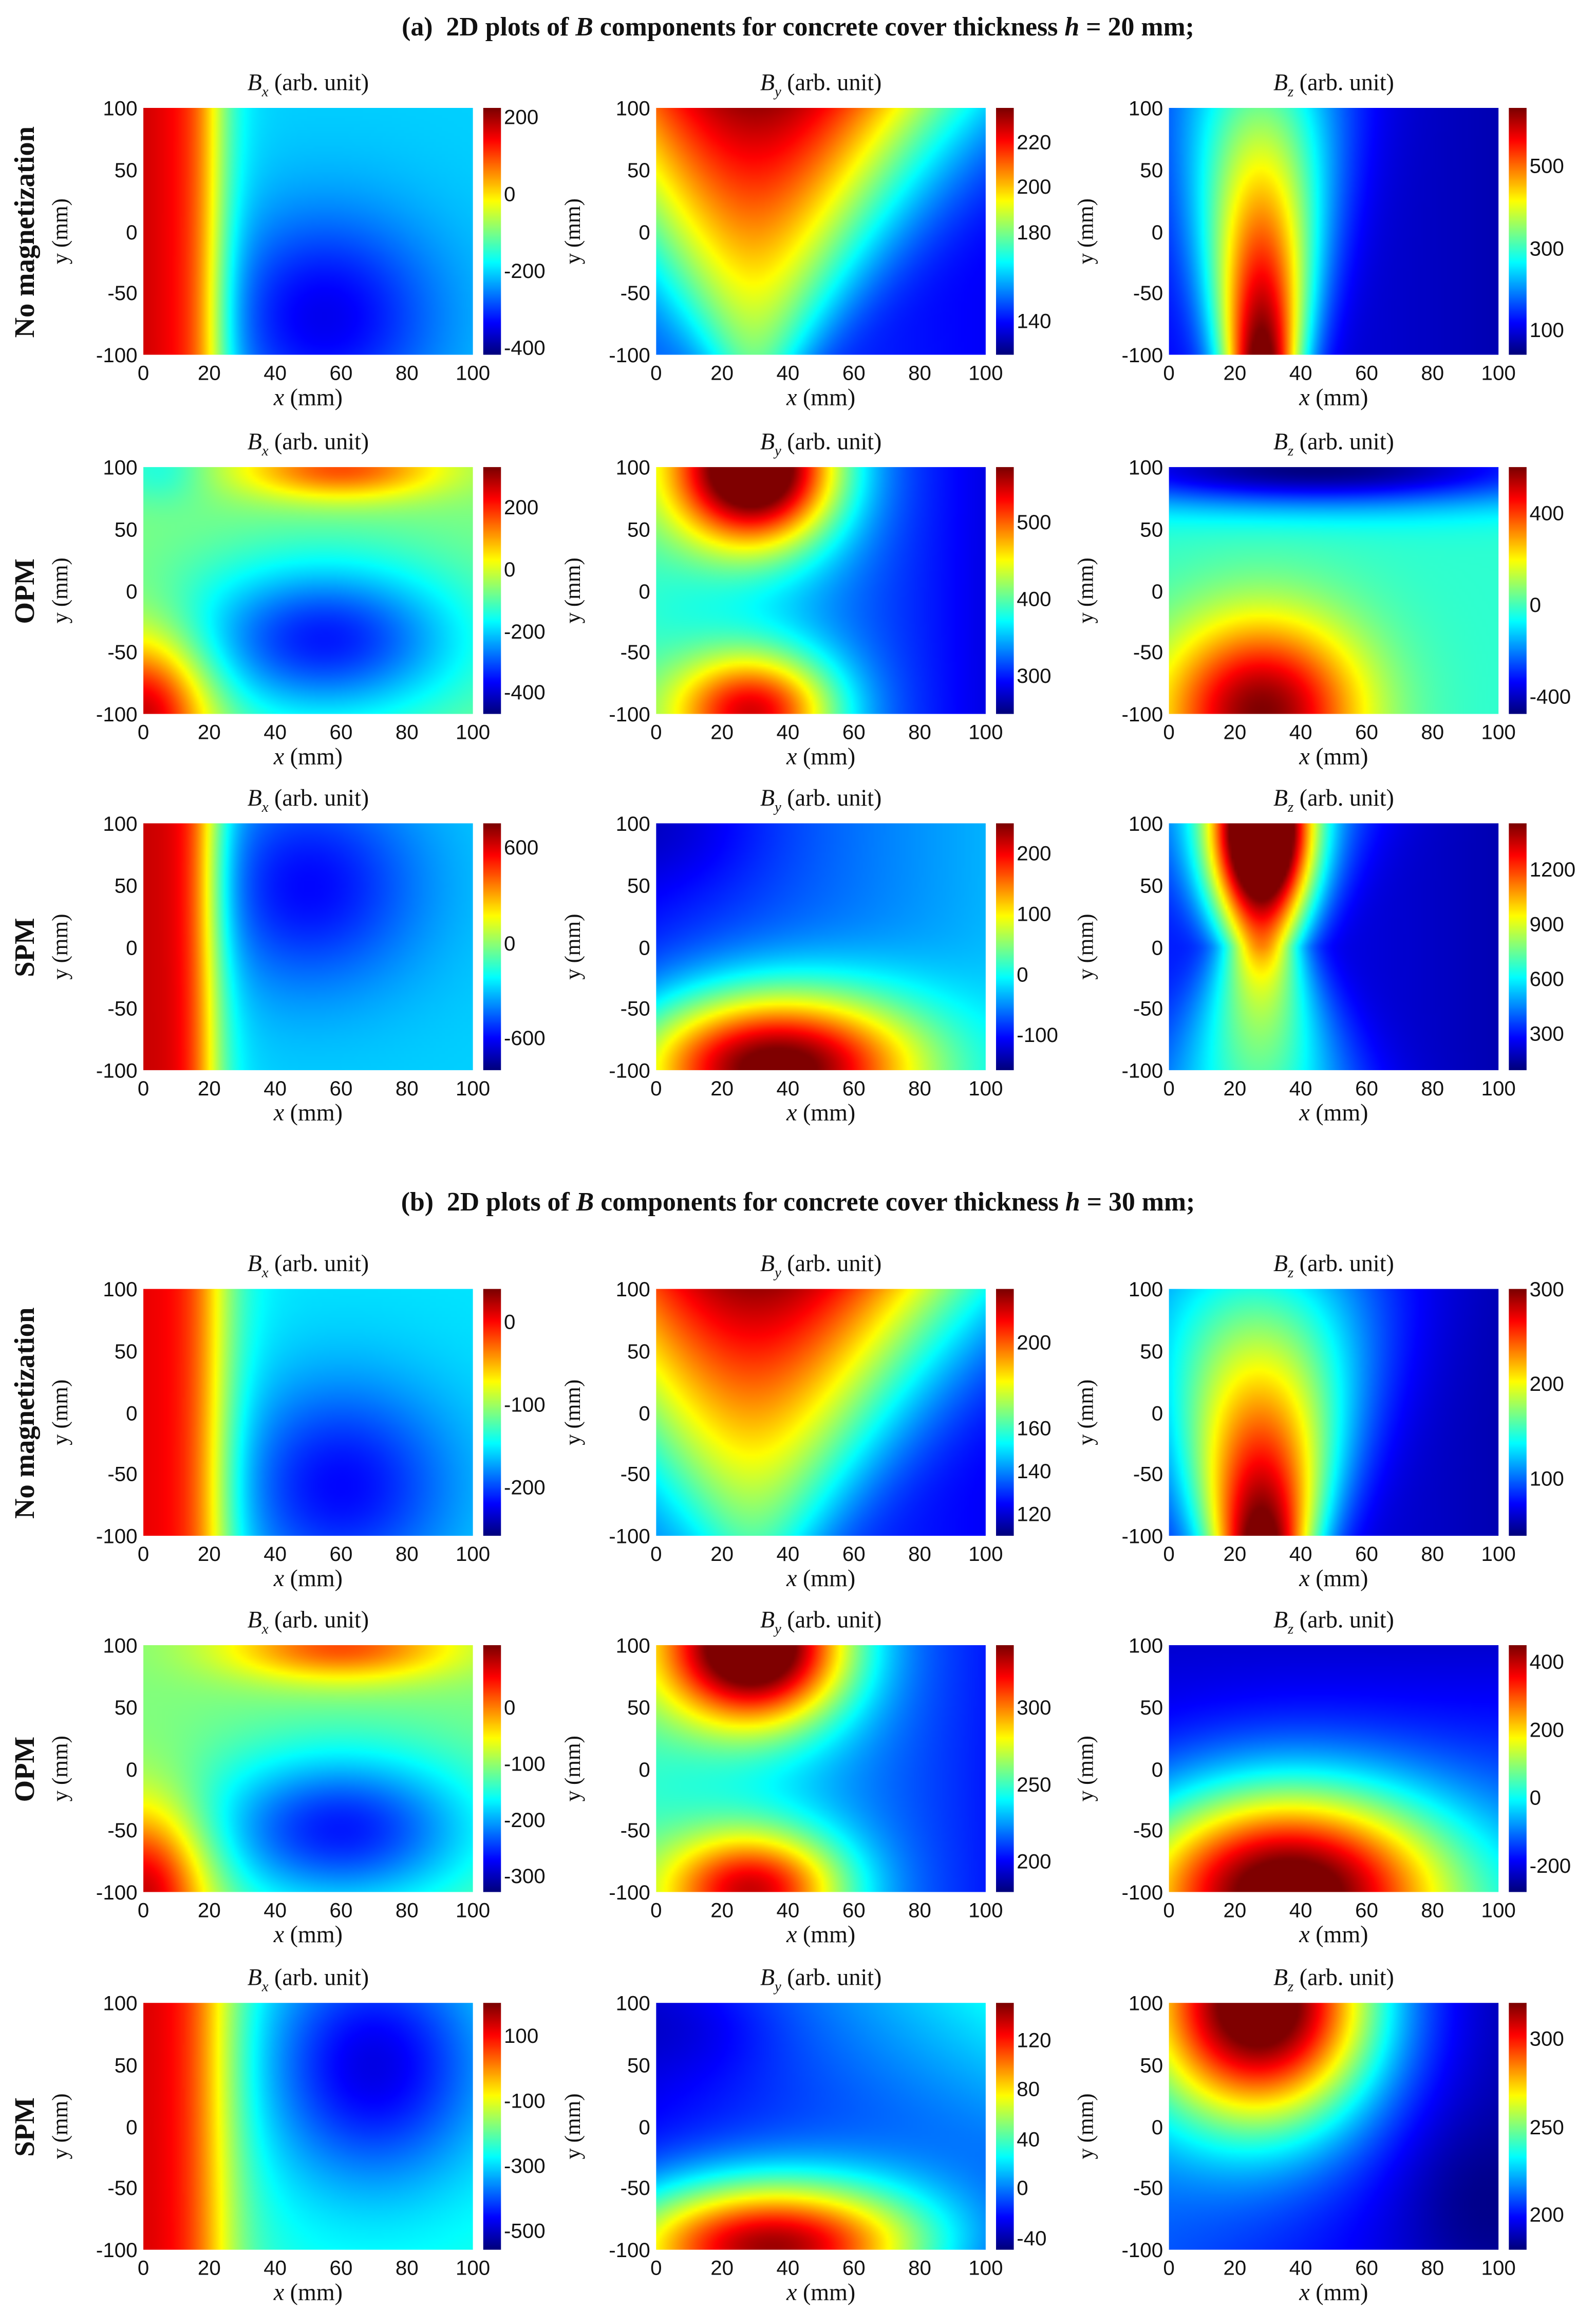 The height and width of the screenshot is (2309, 1596). Describe the element at coordinates (1546, 924) in the screenshot. I see `colorbar-tick-label: 900` at that location.